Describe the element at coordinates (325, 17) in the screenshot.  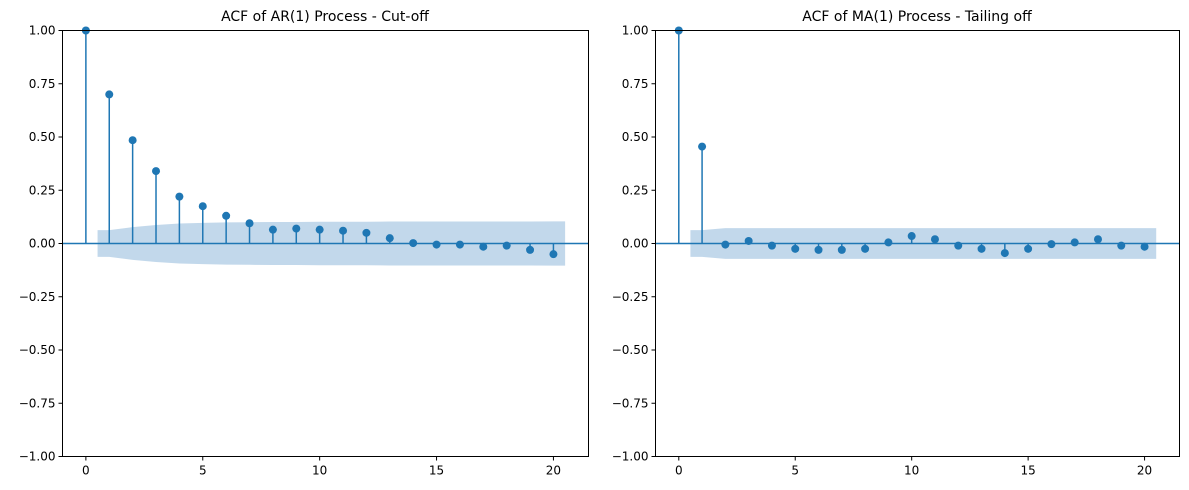
I see `chart-title: ACF of AR(1) Process - Cut-off` at that location.